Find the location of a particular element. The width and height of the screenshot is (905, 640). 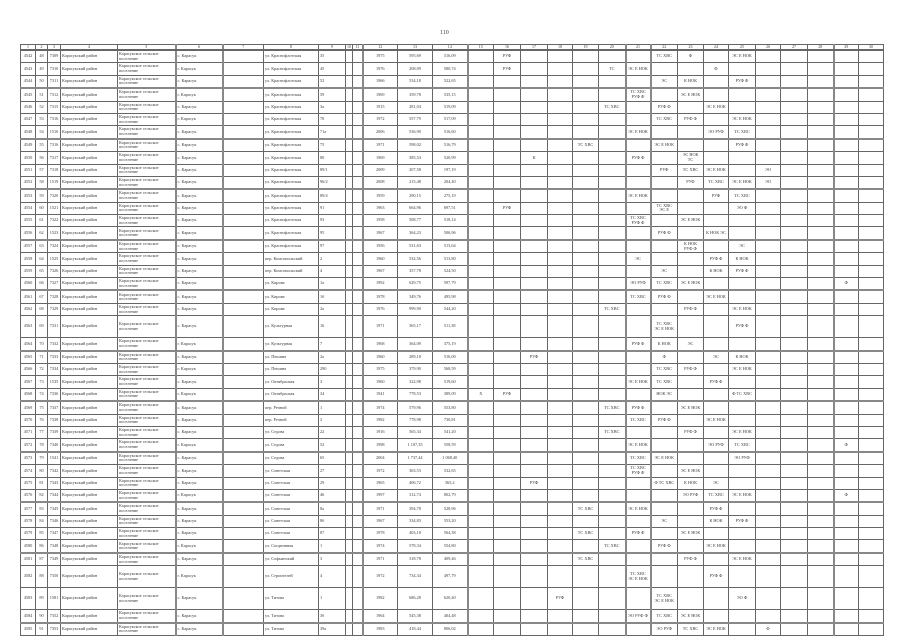

living-area: 554,80 is located at coordinates (450, 546).